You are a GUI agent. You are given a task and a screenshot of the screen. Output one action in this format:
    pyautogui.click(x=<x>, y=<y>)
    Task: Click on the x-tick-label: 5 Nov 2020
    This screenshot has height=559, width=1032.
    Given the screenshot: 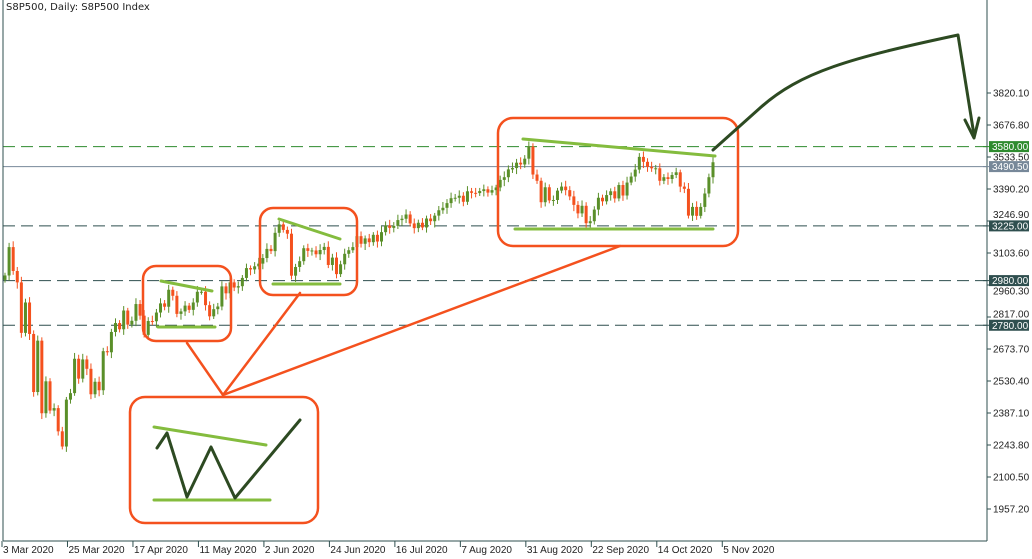 What is the action you would take?
    pyautogui.click(x=749, y=550)
    